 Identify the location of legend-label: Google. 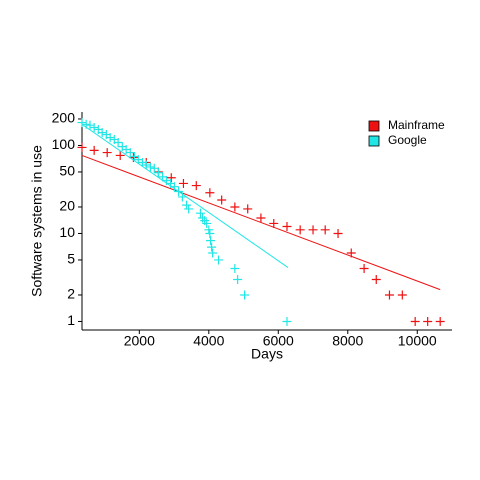
(407, 140).